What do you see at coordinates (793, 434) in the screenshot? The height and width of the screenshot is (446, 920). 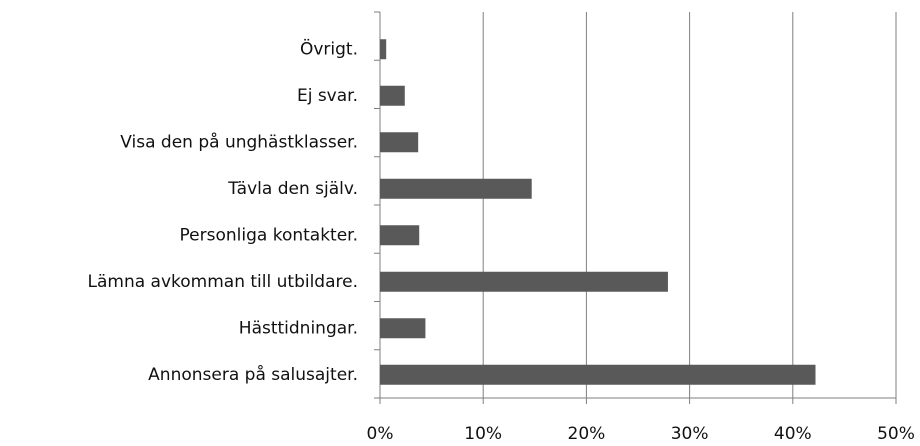 I see `x-tick-label: 40%` at bounding box center [793, 434].